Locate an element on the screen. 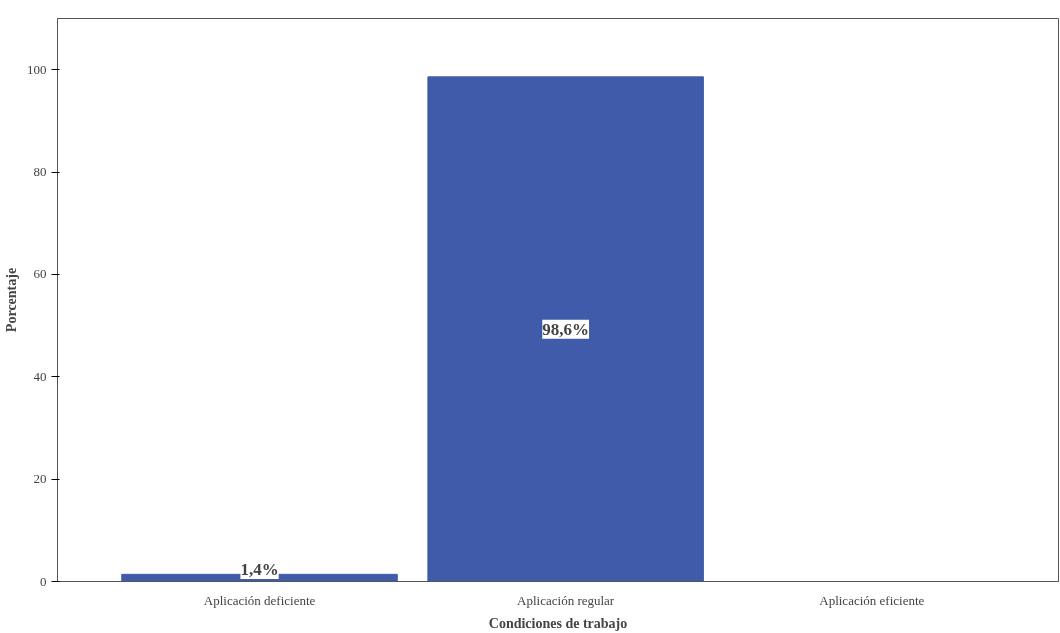  x-axis-title: Condiciones de trabajo is located at coordinates (558, 623).